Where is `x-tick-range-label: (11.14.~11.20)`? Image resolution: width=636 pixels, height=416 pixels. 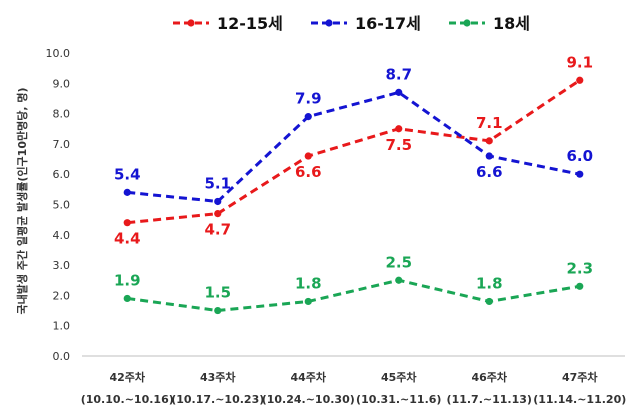 x-tick-range-label: (11.14.~11.20) is located at coordinates (579, 399).